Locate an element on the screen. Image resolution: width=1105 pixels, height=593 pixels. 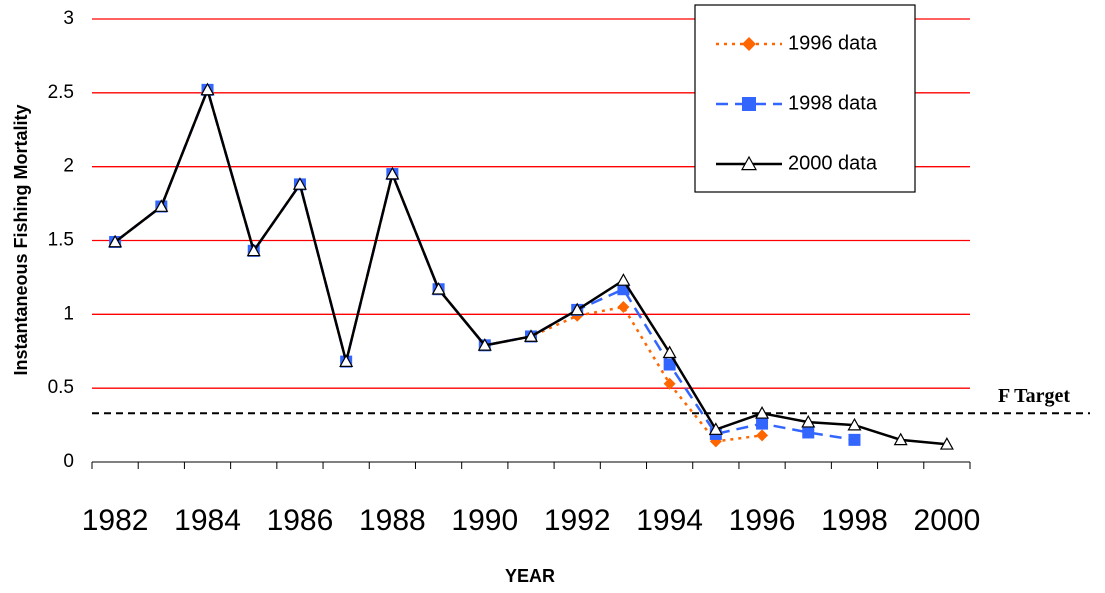
x-tick-label: 1988 is located at coordinates (392, 520).